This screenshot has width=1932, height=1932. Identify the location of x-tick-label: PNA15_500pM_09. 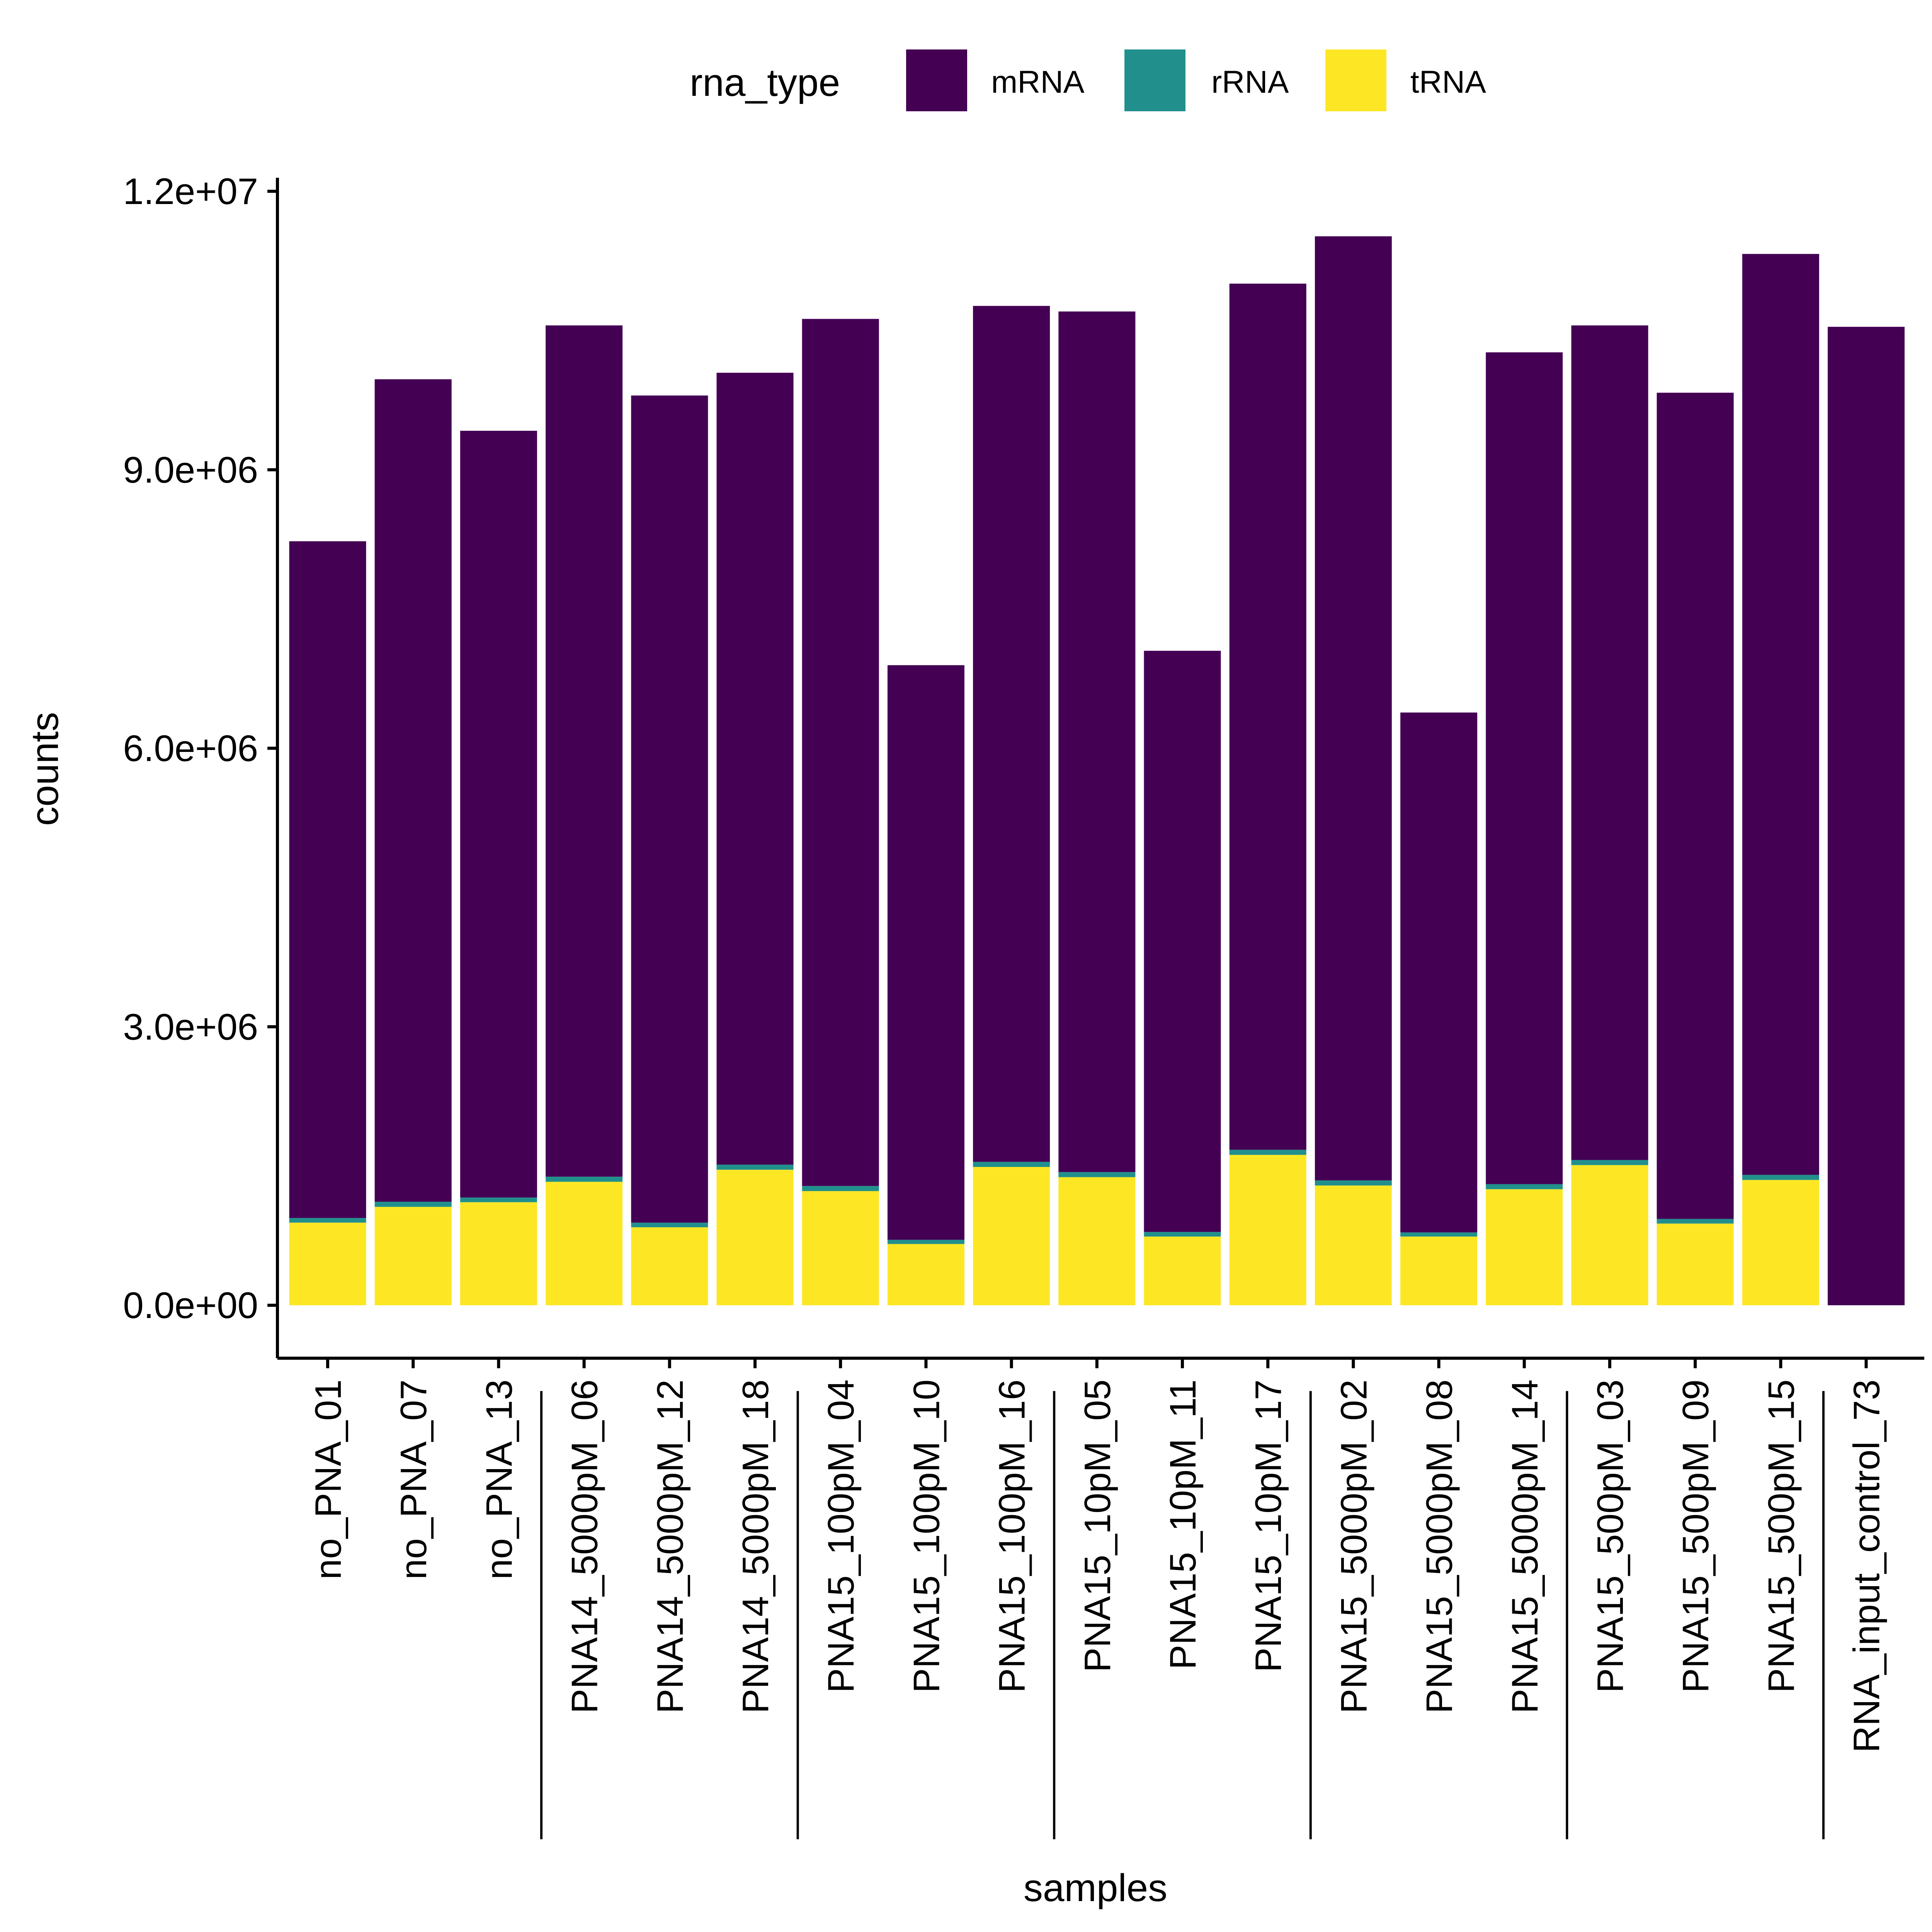
(1696, 1536).